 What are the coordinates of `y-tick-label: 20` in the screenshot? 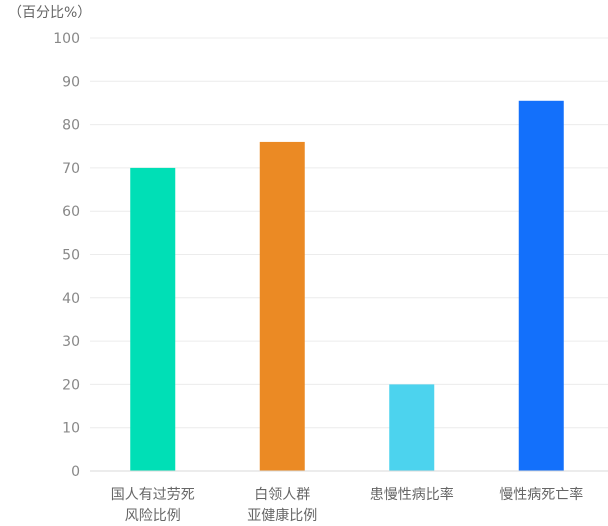 It's located at (71, 385).